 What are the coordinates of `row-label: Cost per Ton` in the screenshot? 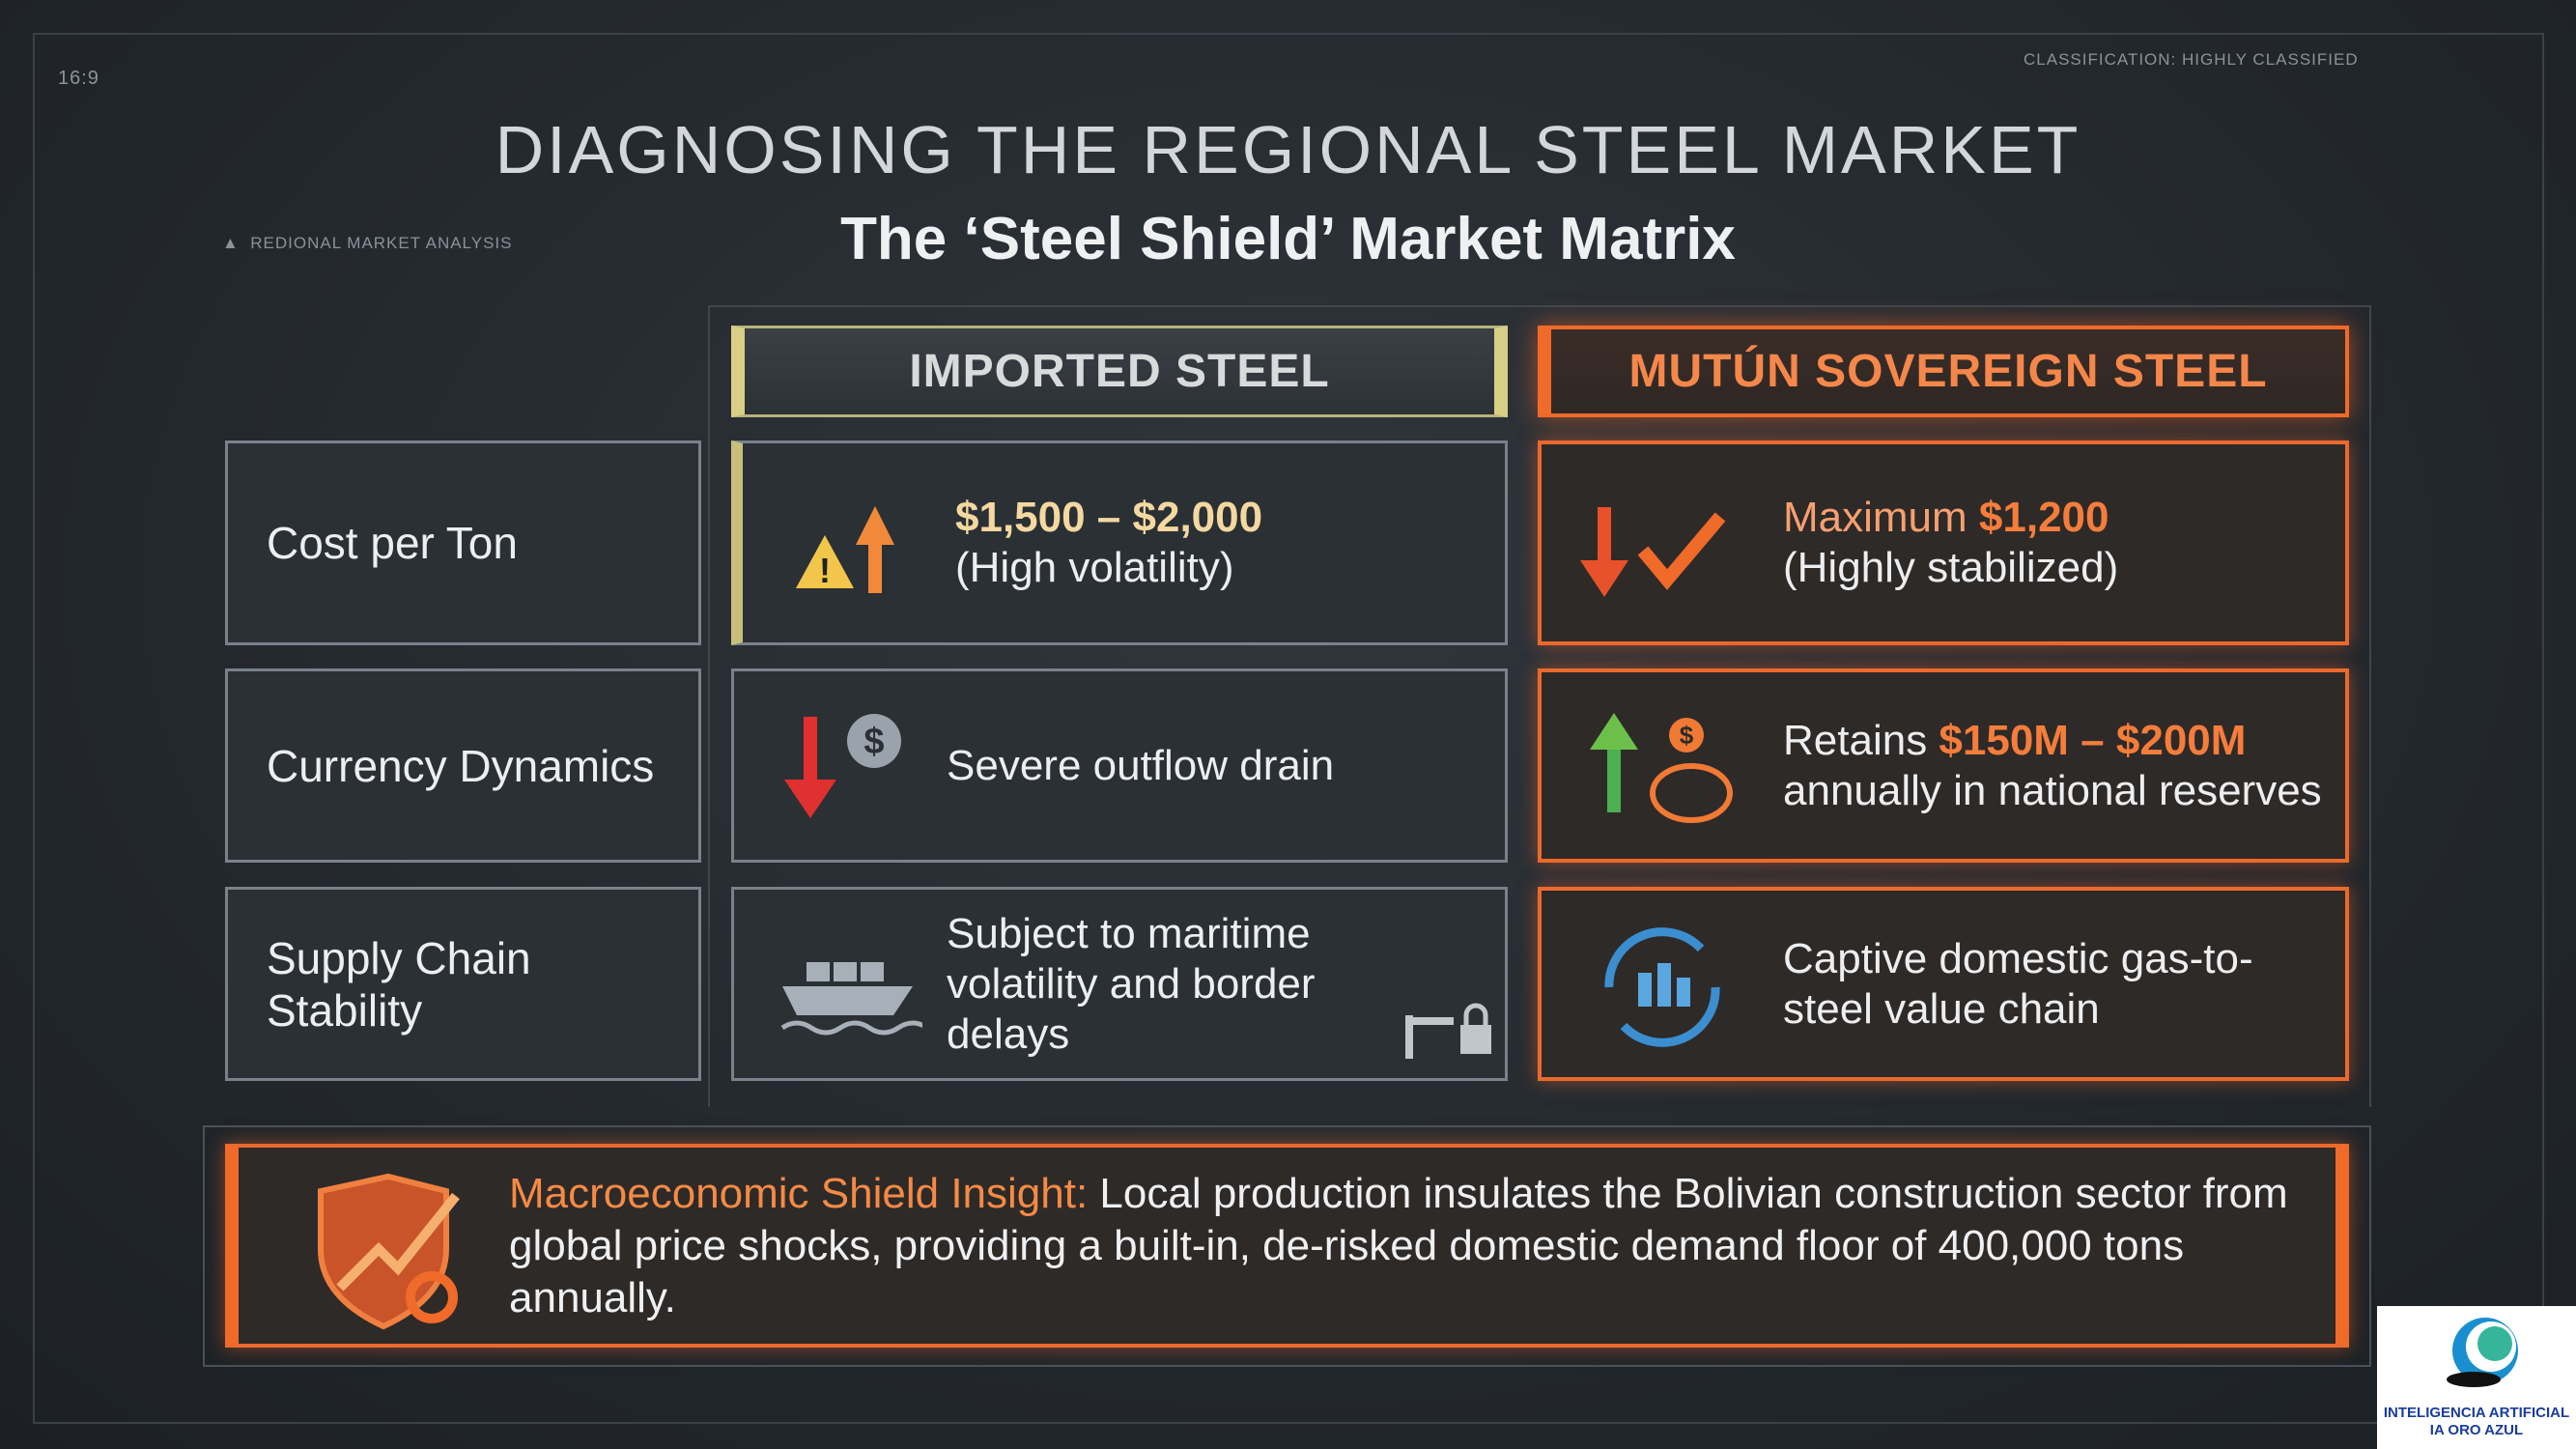 It's located at (392, 543).